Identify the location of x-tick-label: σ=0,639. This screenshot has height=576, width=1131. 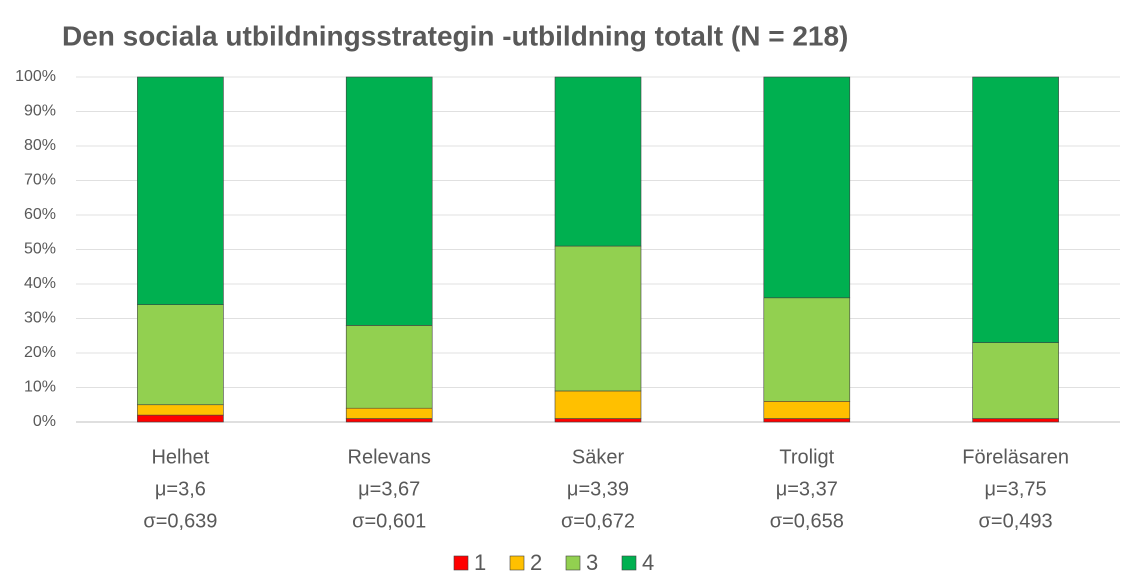
(180, 521).